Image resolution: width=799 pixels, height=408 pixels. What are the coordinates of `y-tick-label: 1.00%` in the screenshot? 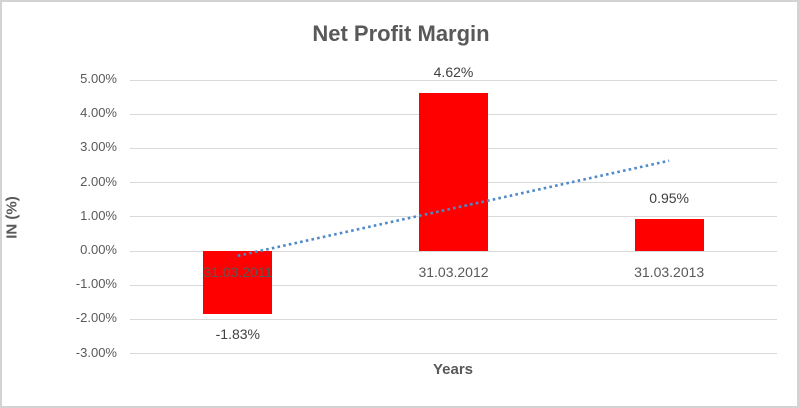 It's located at (98, 215).